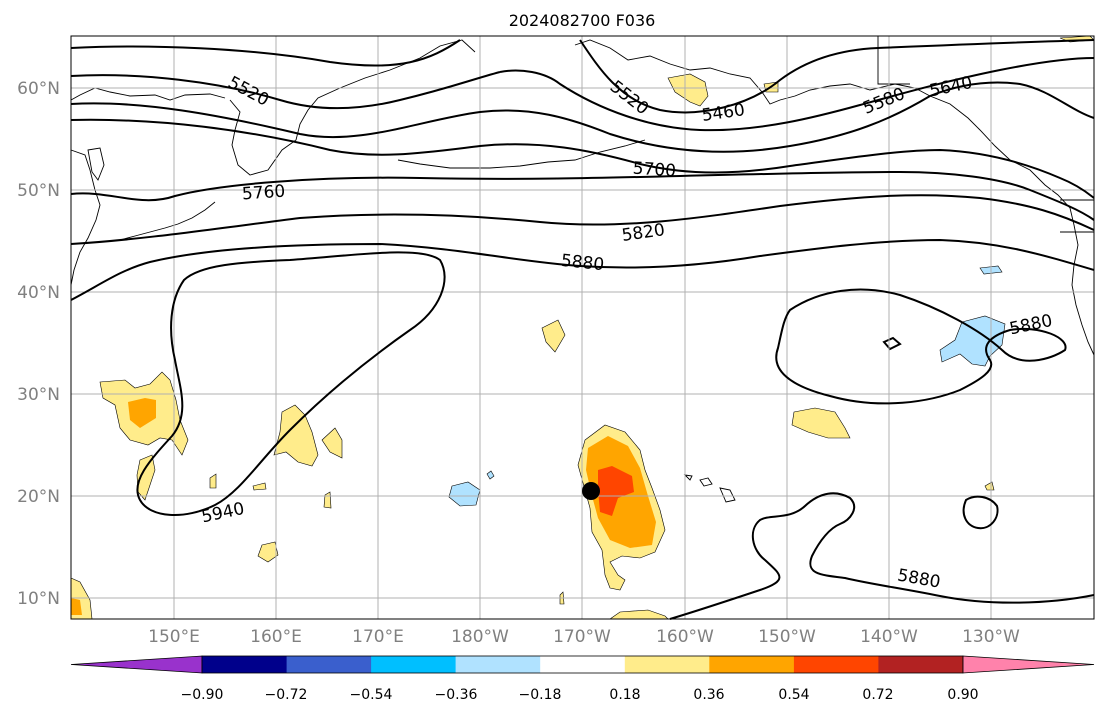  Describe the element at coordinates (286, 695) in the screenshot. I see `colorbar-tick-label: −0.72` at that location.